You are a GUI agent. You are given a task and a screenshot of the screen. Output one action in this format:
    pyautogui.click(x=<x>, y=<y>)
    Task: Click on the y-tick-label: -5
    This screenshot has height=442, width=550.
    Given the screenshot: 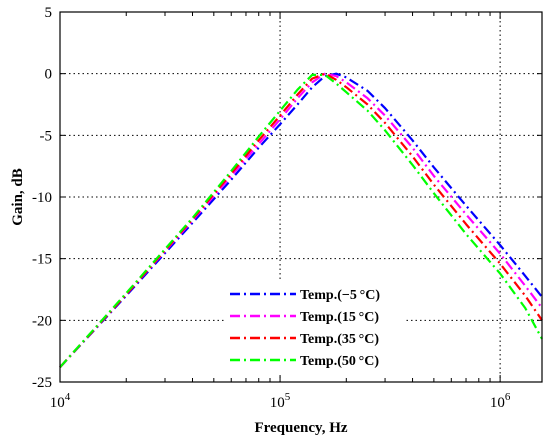 What is the action you would take?
    pyautogui.click(x=46, y=136)
    